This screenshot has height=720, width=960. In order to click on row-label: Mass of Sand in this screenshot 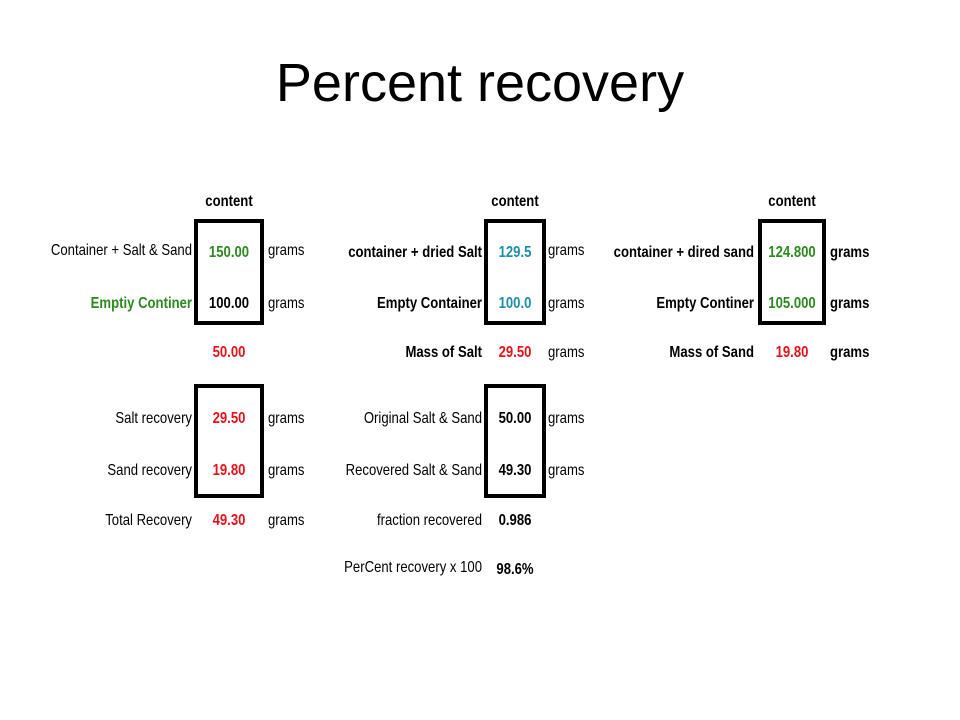, I will do `click(711, 352)`.